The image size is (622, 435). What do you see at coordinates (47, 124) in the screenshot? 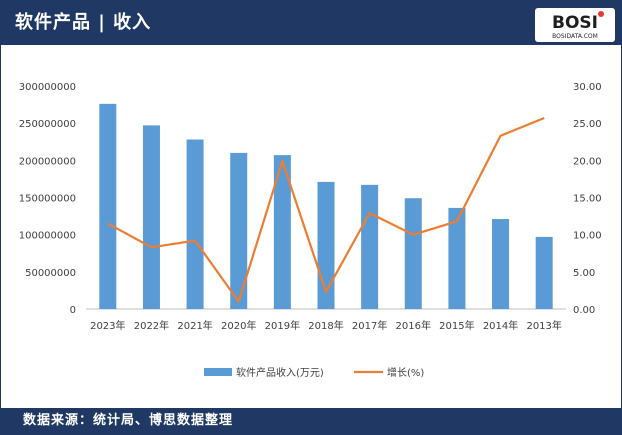
I see `left-tick-label: 250000000` at bounding box center [47, 124].